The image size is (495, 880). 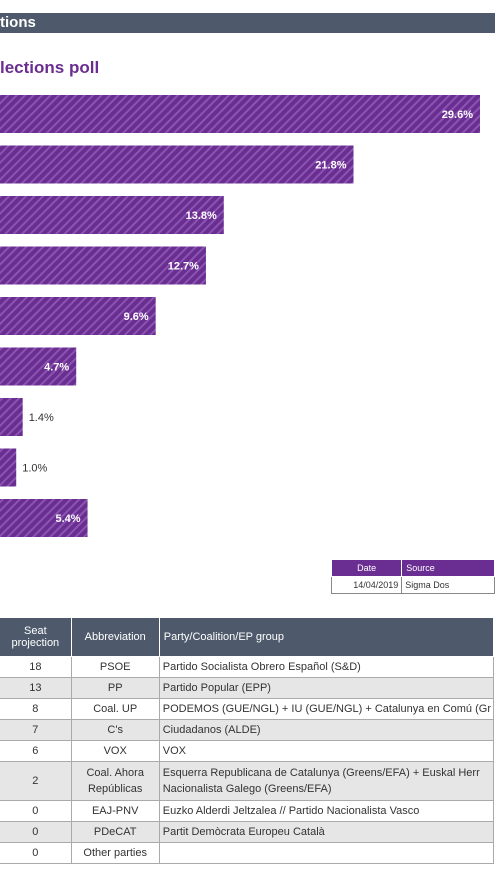 I want to click on seats-cell: 13, so click(x=36, y=688).